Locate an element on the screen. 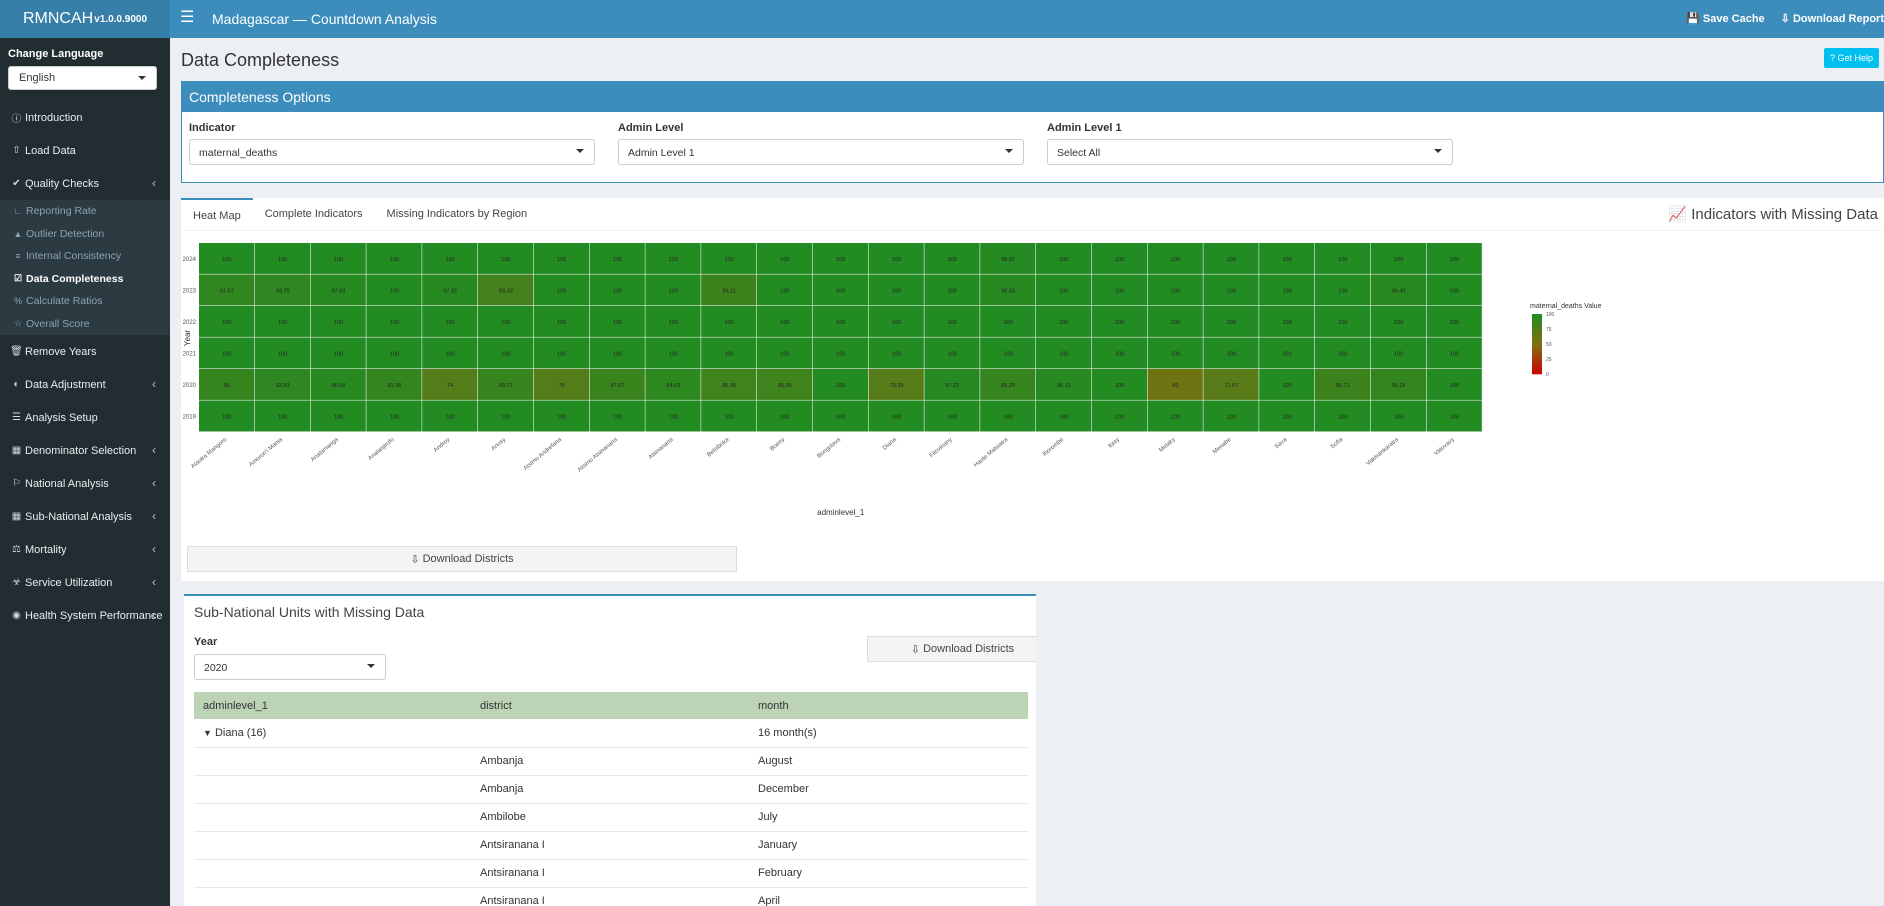  heatmap-cell-label: 91.67 is located at coordinates (227, 291).